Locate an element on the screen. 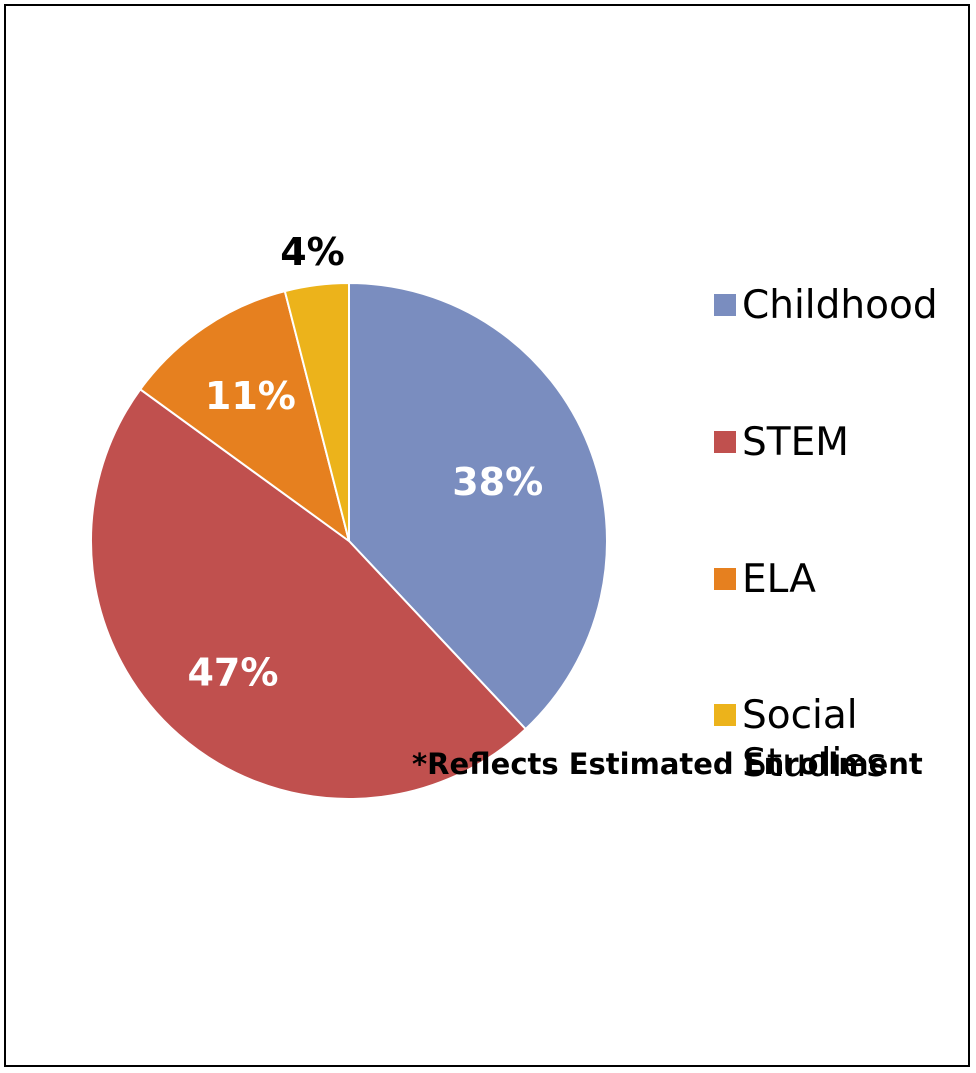 The width and height of the screenshot is (976, 1073). legend-swatch-social-studies is located at coordinates (725, 715).